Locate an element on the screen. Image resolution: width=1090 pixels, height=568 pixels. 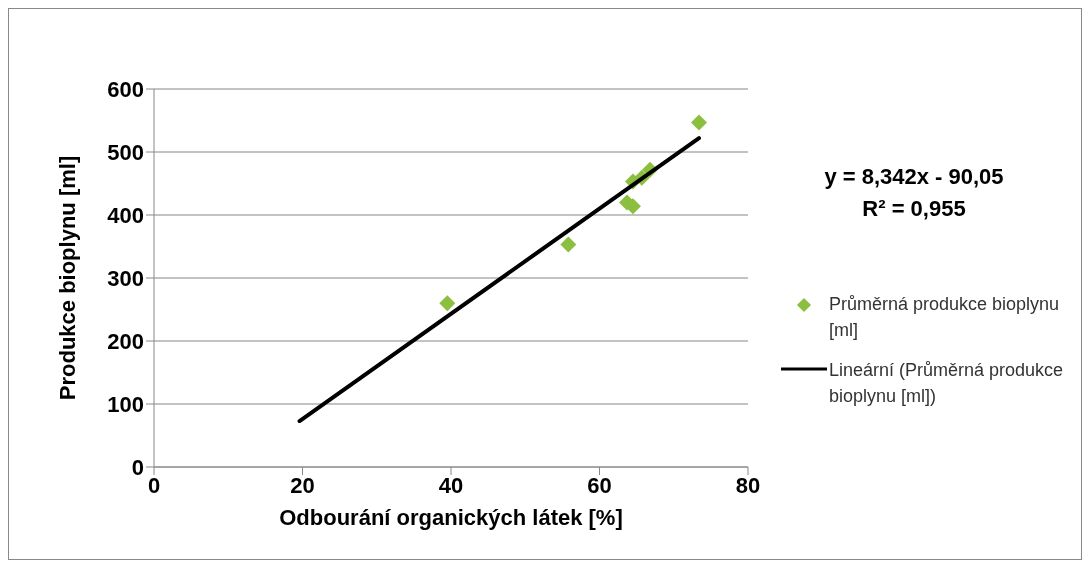
y-tick-label: 300 is located at coordinates (125, 278).